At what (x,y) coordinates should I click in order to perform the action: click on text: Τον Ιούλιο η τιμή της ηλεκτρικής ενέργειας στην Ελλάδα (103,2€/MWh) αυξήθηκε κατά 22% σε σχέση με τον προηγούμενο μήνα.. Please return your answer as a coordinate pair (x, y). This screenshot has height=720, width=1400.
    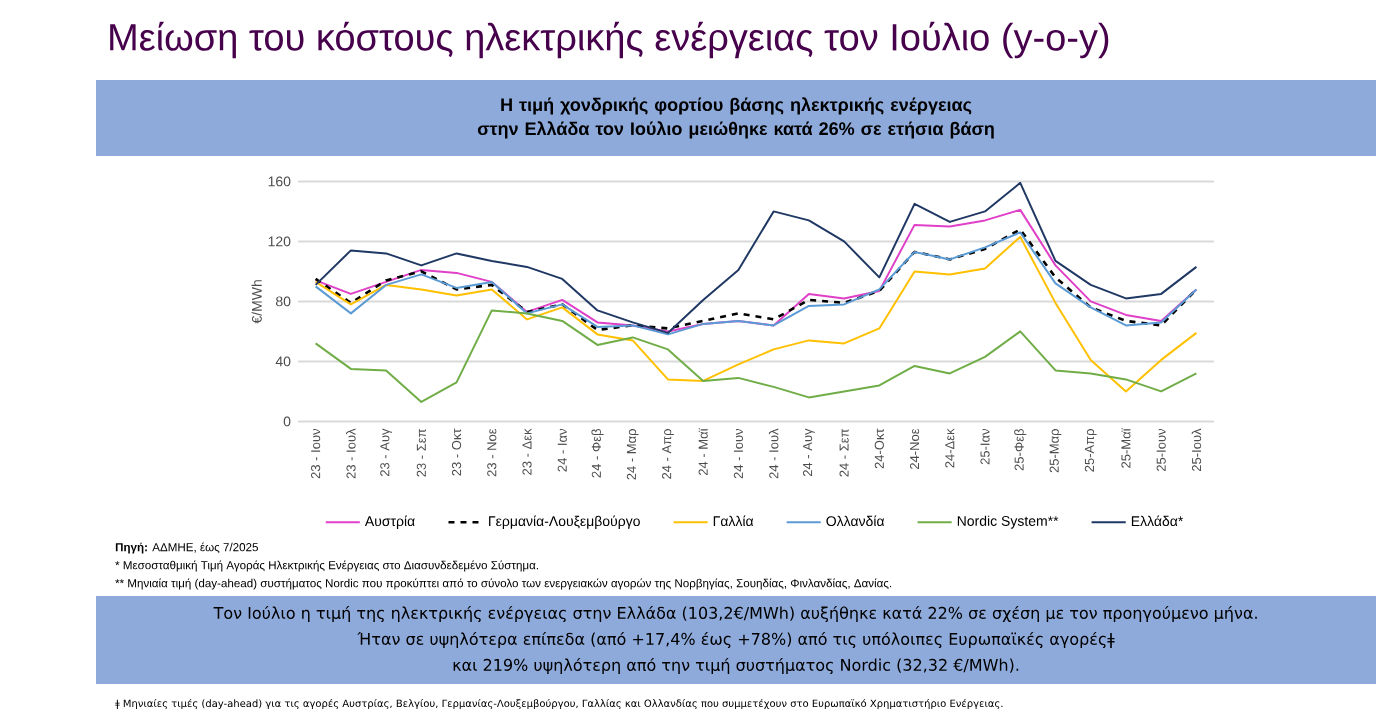
    Looking at the image, I should click on (735, 614).